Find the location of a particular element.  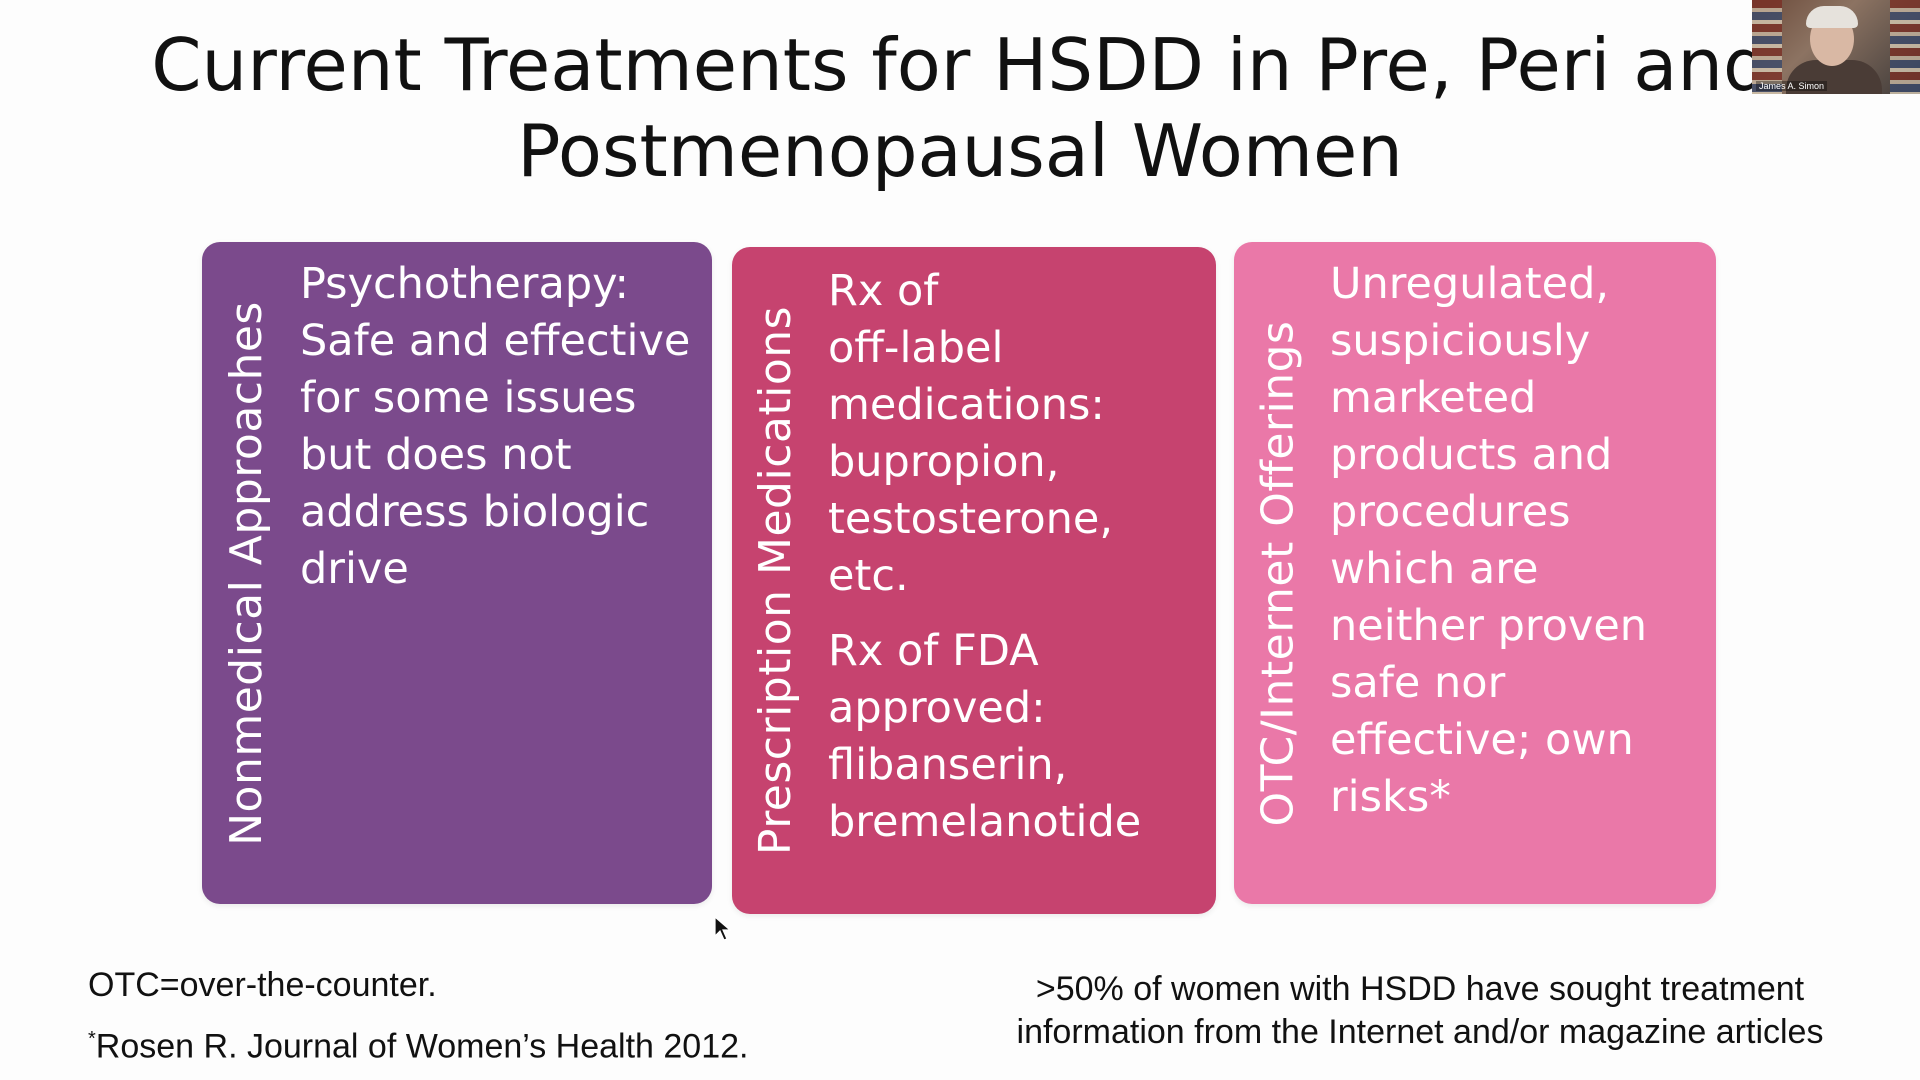

participant-name-label: James A. Simon is located at coordinates (1792, 86).